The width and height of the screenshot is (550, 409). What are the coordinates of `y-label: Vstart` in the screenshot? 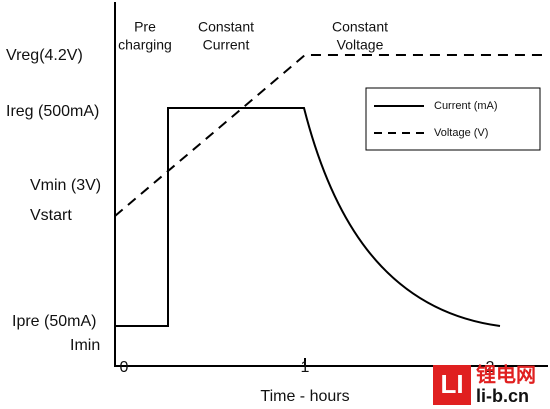 It's located at (51, 215).